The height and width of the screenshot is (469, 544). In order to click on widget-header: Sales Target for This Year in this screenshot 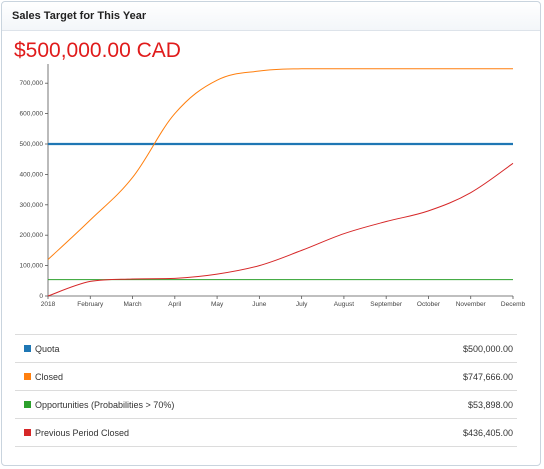, I will do `click(271, 16)`.